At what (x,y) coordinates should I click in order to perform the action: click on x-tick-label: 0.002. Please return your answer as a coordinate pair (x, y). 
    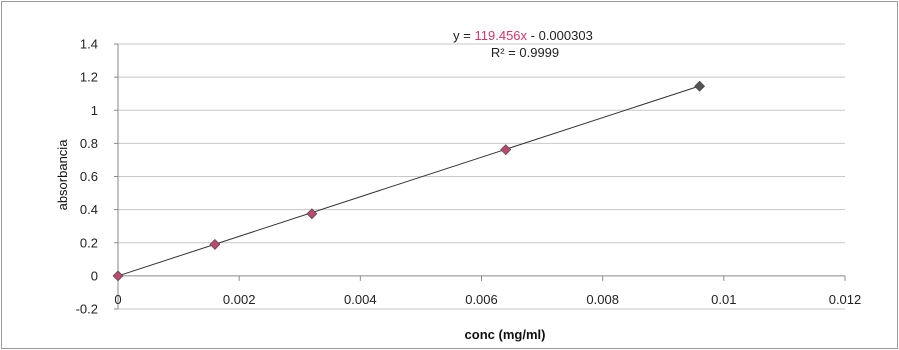
    Looking at the image, I should click on (239, 299).